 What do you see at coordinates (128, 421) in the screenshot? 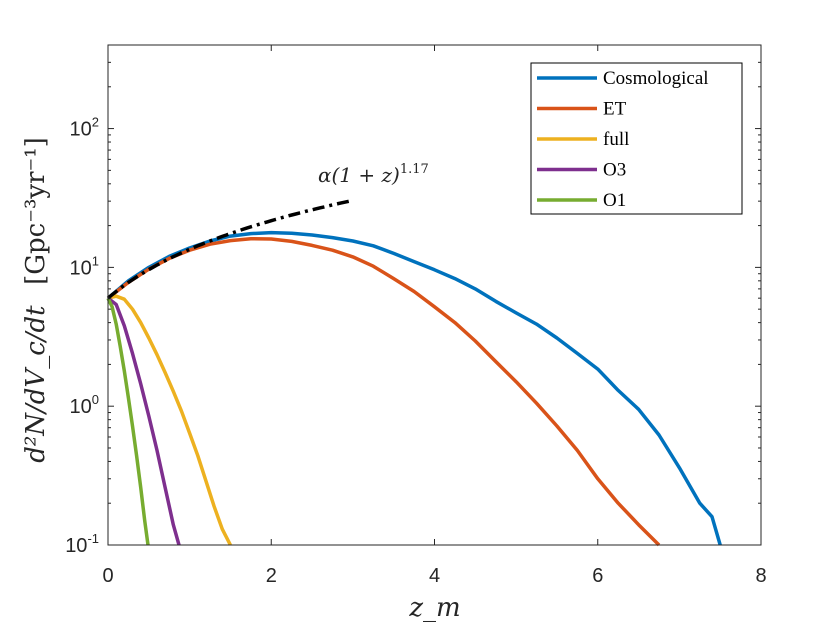
I see `series-line-o1` at bounding box center [128, 421].